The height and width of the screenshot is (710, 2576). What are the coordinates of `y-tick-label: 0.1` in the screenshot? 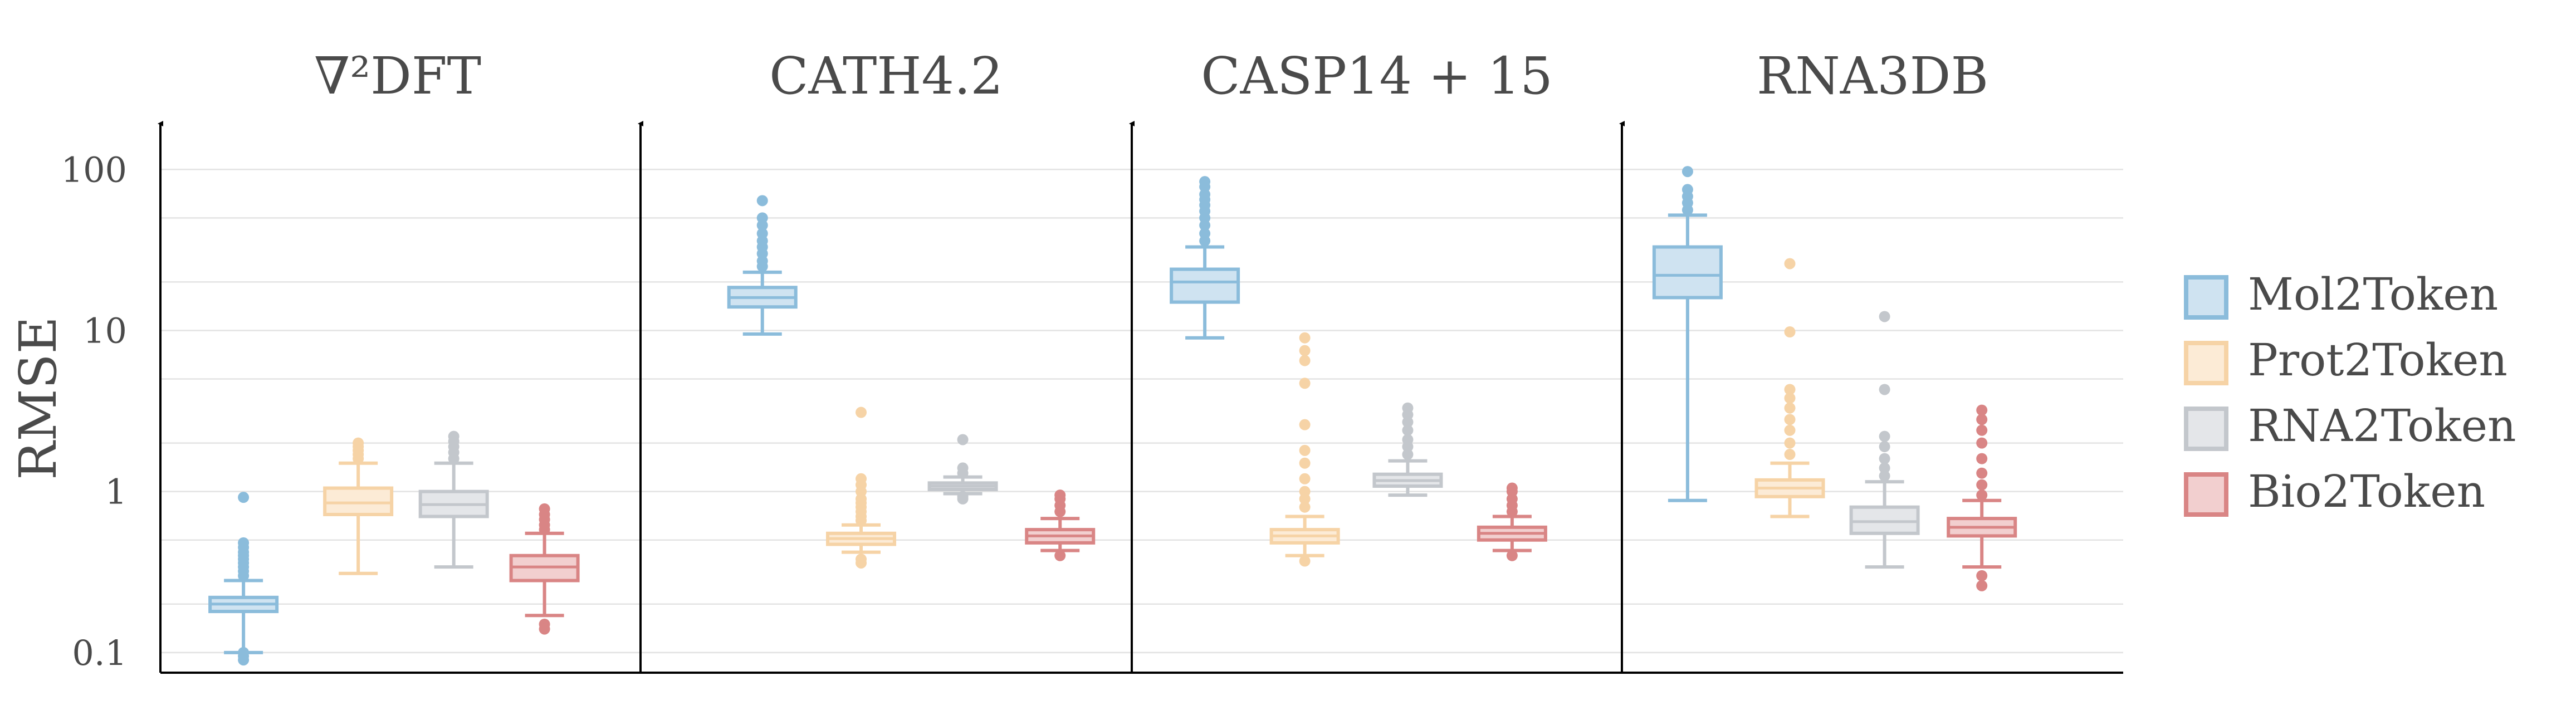 It's located at (100, 653).